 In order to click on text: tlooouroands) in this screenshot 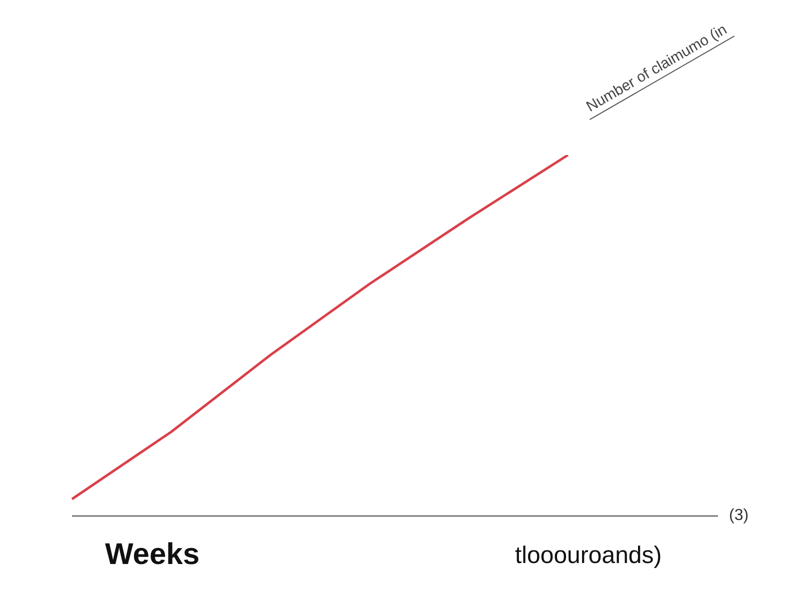, I will do `click(588, 556)`.